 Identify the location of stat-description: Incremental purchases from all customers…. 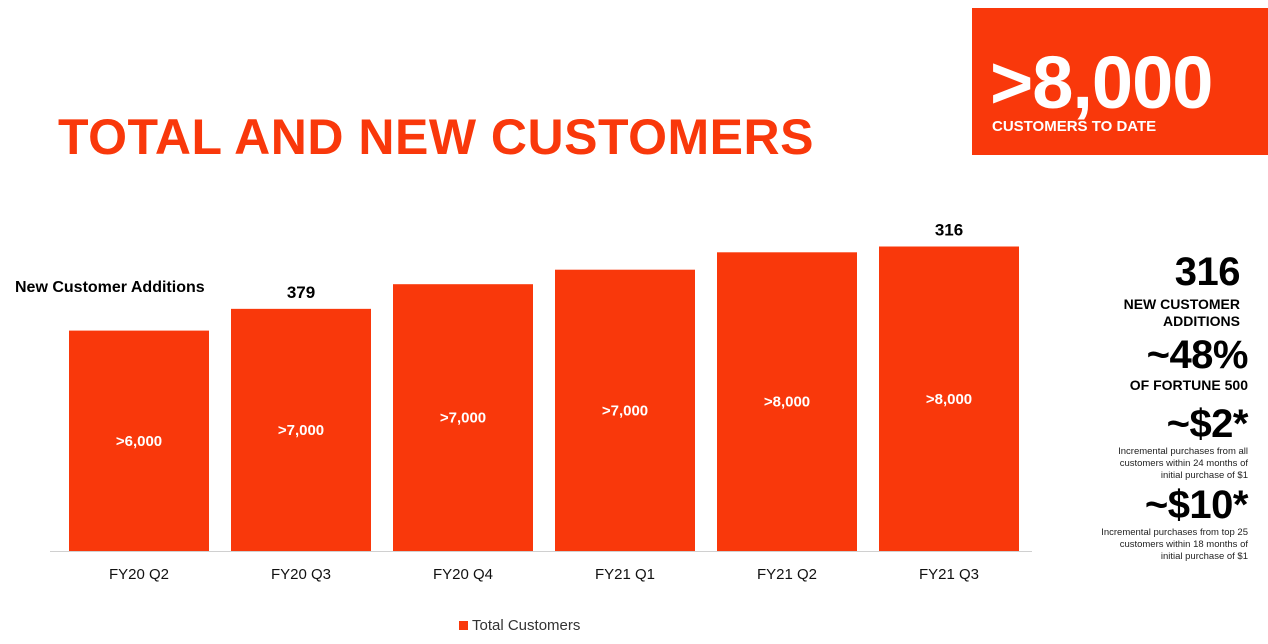
(1183, 463).